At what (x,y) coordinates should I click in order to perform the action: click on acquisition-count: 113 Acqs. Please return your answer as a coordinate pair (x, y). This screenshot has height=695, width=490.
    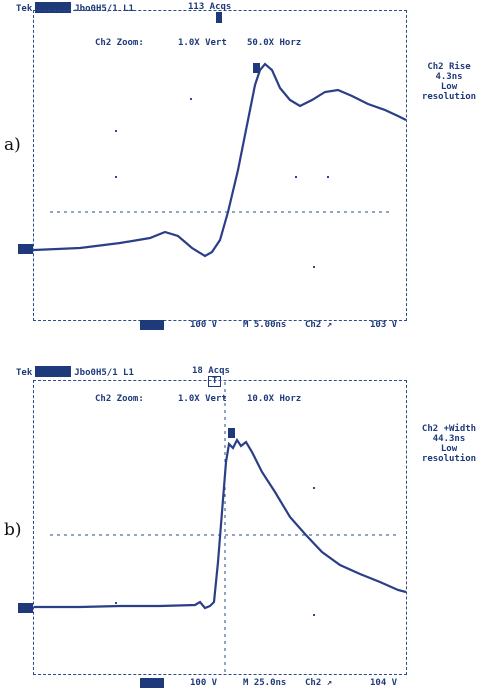
    Looking at the image, I should click on (210, 7).